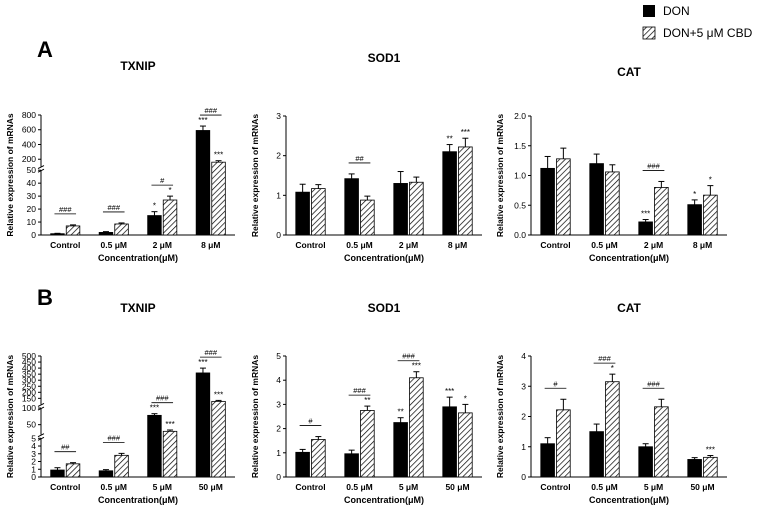 This screenshot has height=510, width=767. I want to click on panel-letter-b: B, so click(45, 297).